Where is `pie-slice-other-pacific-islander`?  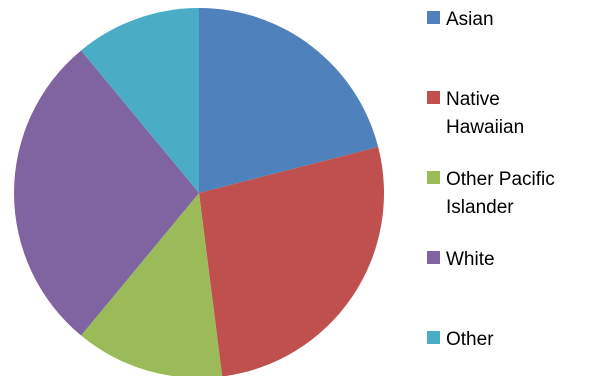
pie-slice-other-pacific-islander is located at coordinates (152, 284).